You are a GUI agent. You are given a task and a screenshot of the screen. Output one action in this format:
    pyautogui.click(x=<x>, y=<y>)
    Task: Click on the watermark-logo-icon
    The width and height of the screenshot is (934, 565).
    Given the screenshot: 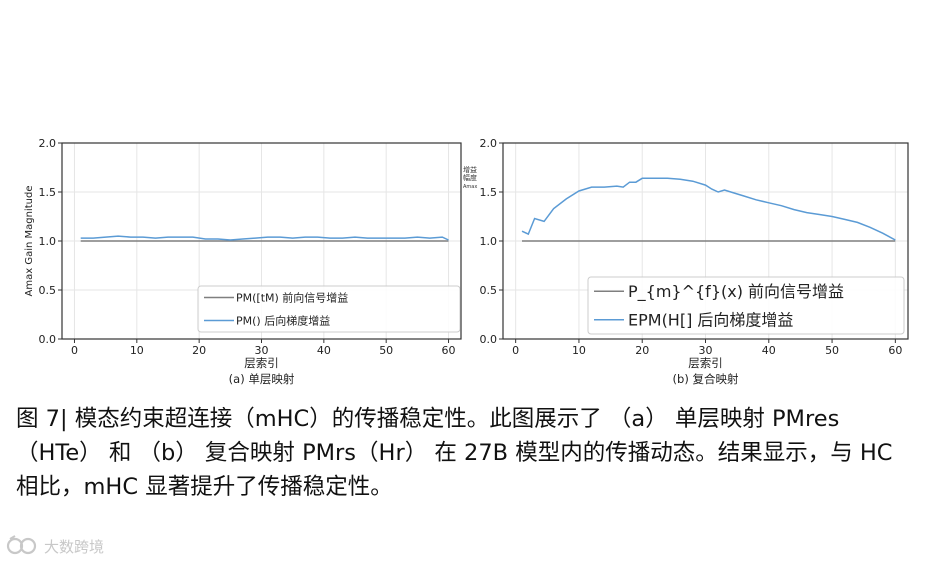 What is the action you would take?
    pyautogui.click(x=21, y=545)
    